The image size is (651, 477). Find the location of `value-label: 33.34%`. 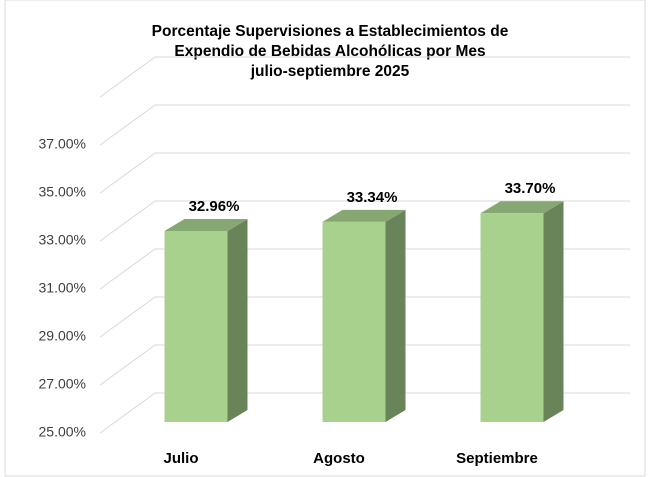

value-label: 33.34% is located at coordinates (372, 197).